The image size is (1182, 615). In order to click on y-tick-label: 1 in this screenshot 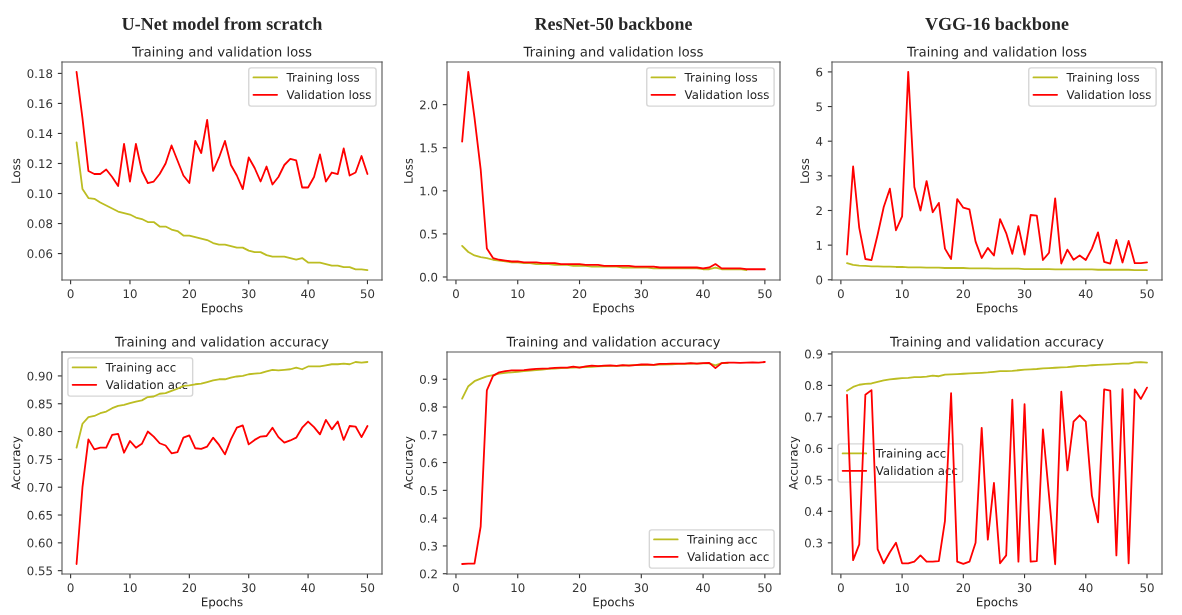, I will do `click(819, 245)`.